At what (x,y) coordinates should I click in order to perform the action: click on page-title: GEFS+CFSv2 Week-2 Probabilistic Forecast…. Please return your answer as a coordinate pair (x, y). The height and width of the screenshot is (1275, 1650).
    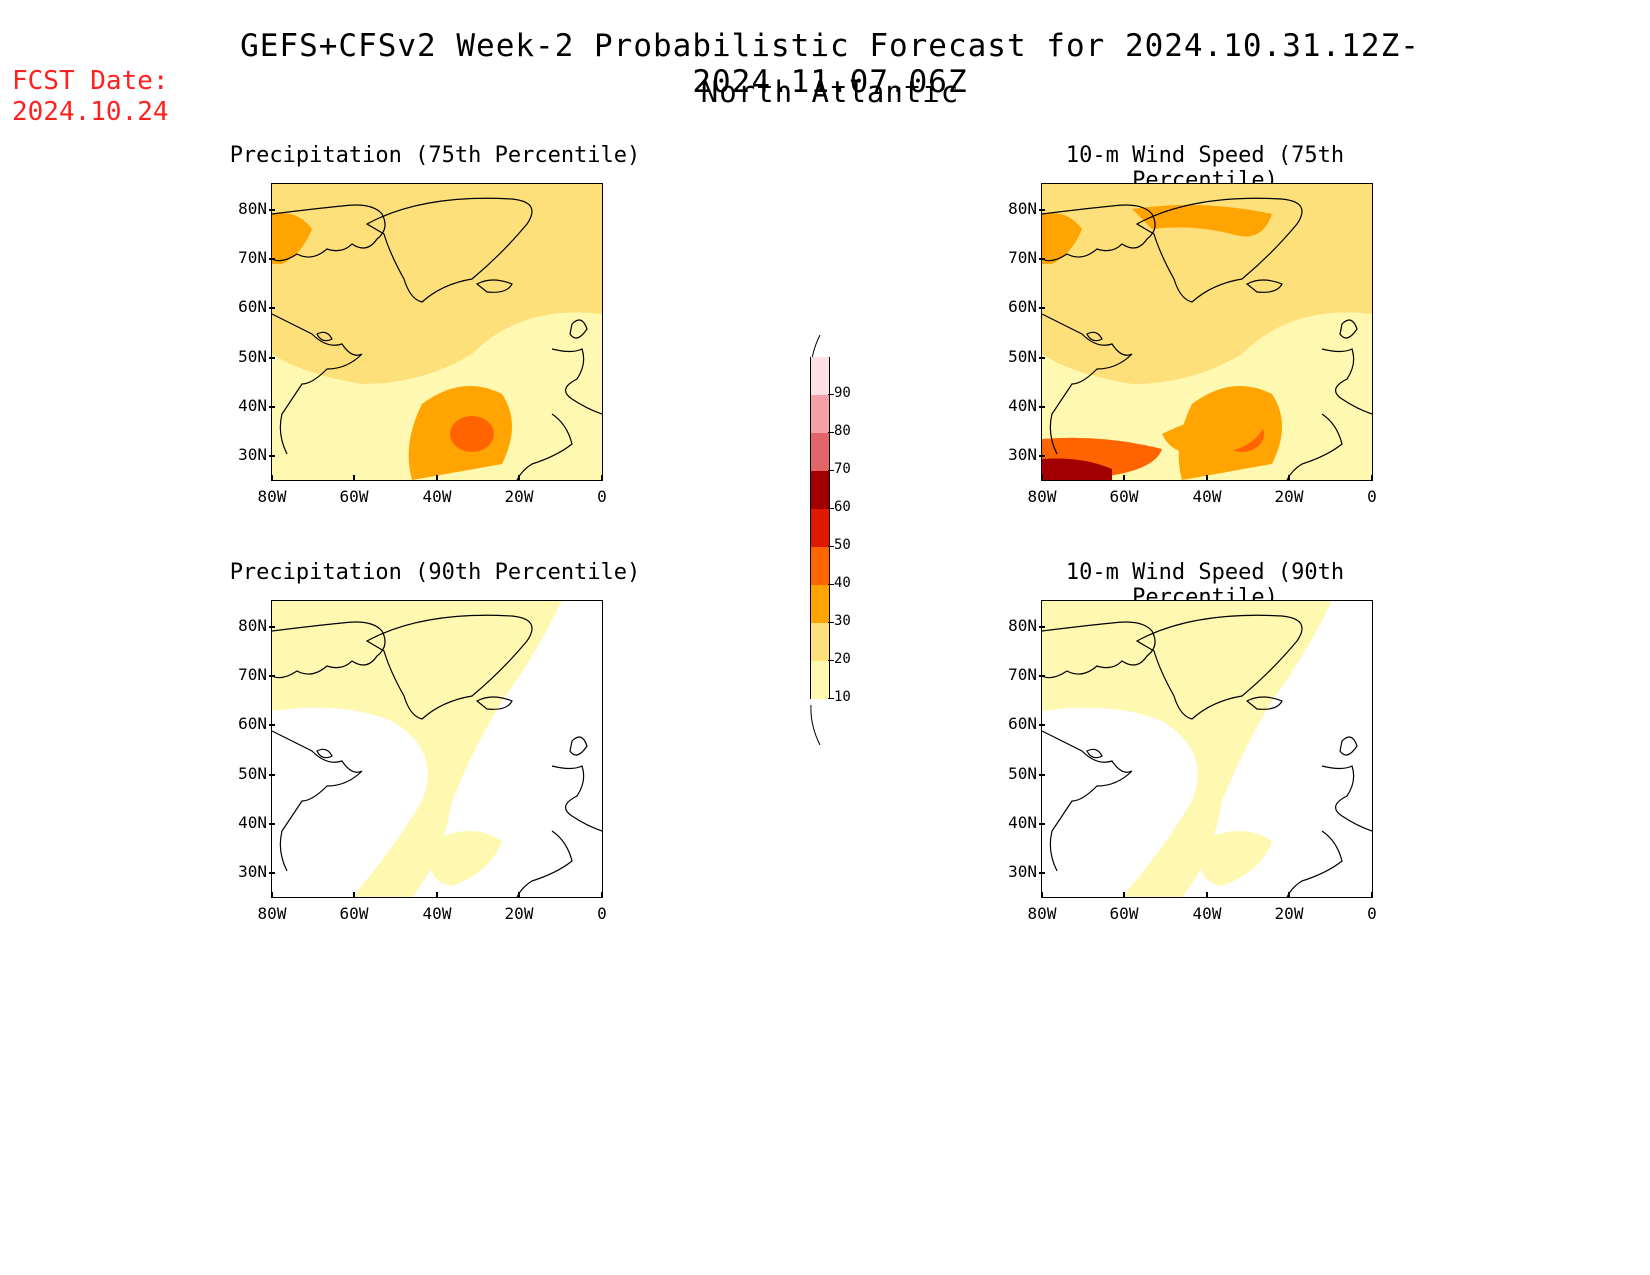
    Looking at the image, I should click on (830, 64).